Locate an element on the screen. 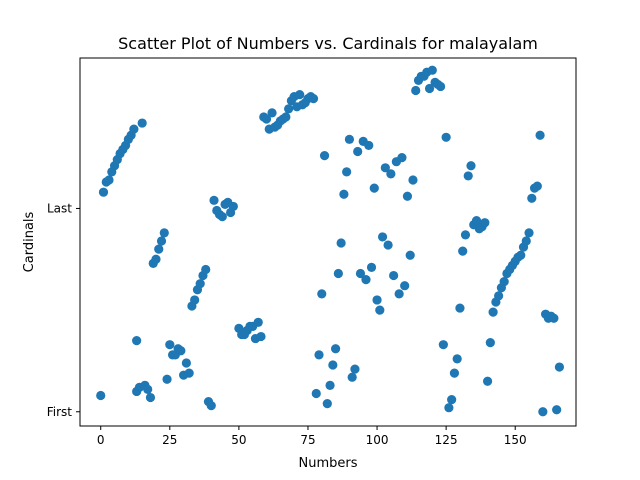 The width and height of the screenshot is (640, 480). x-tick-label: 75 is located at coordinates (307, 440).